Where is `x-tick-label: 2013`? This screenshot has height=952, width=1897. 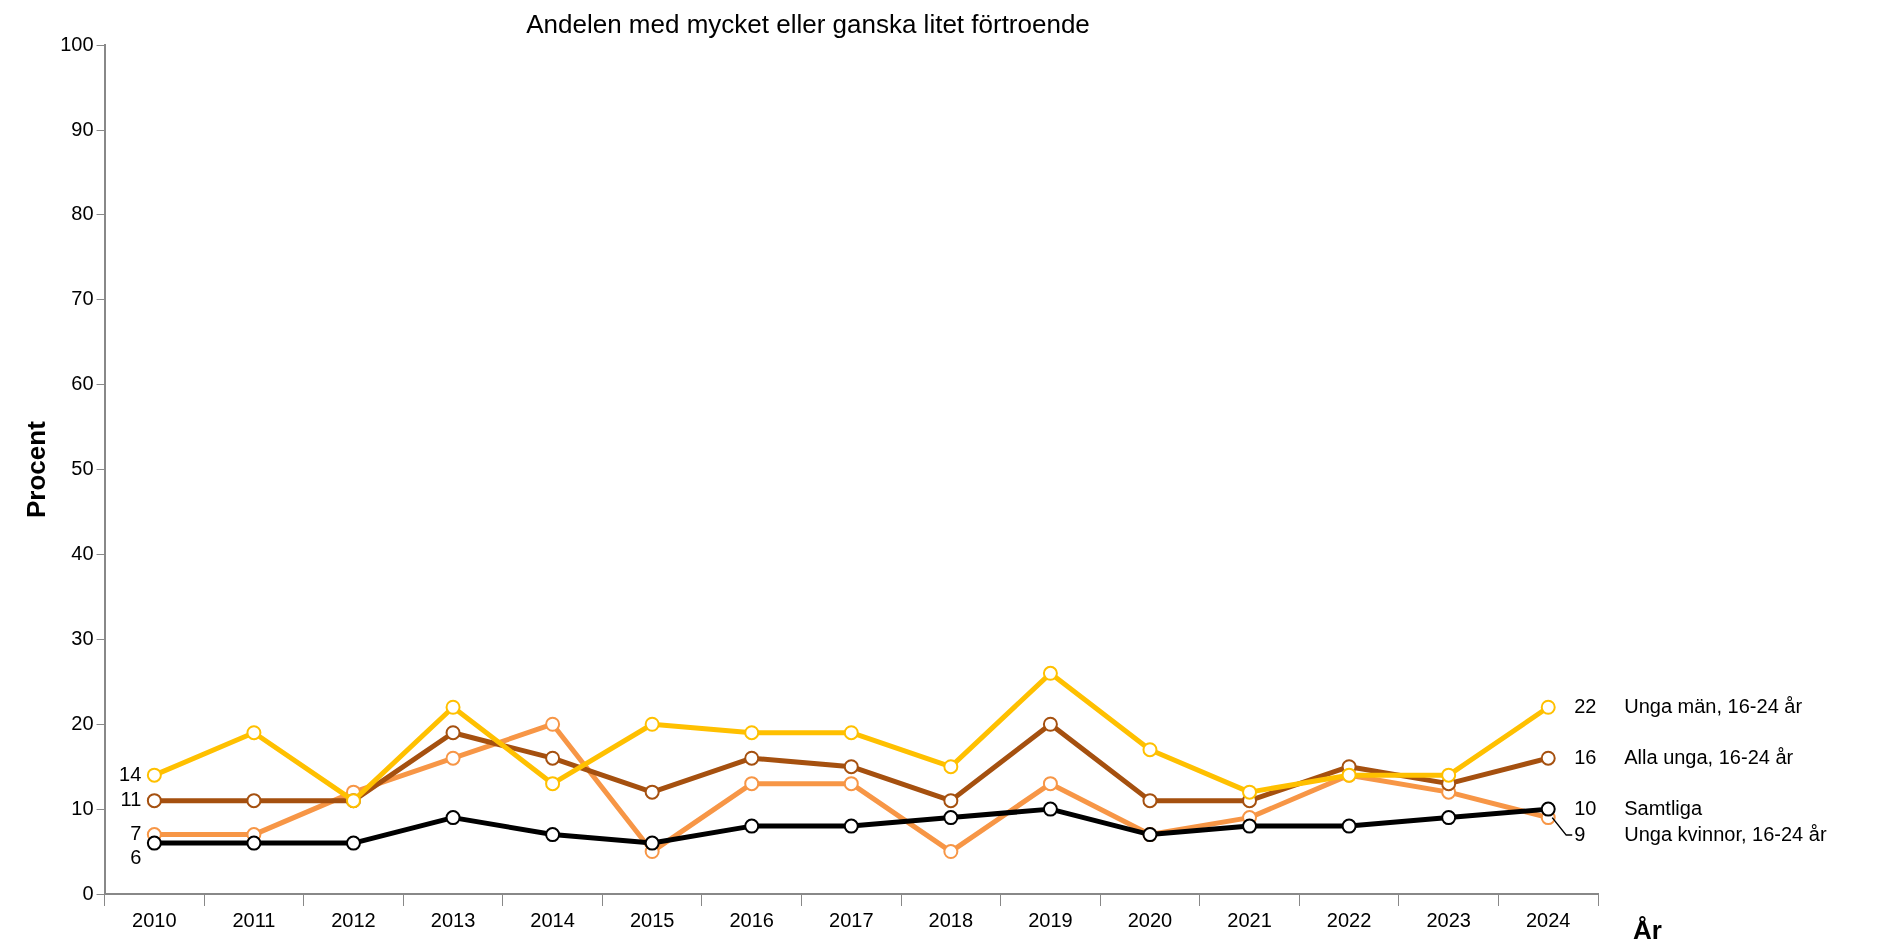
x-tick-label: 2013 is located at coordinates (453, 919).